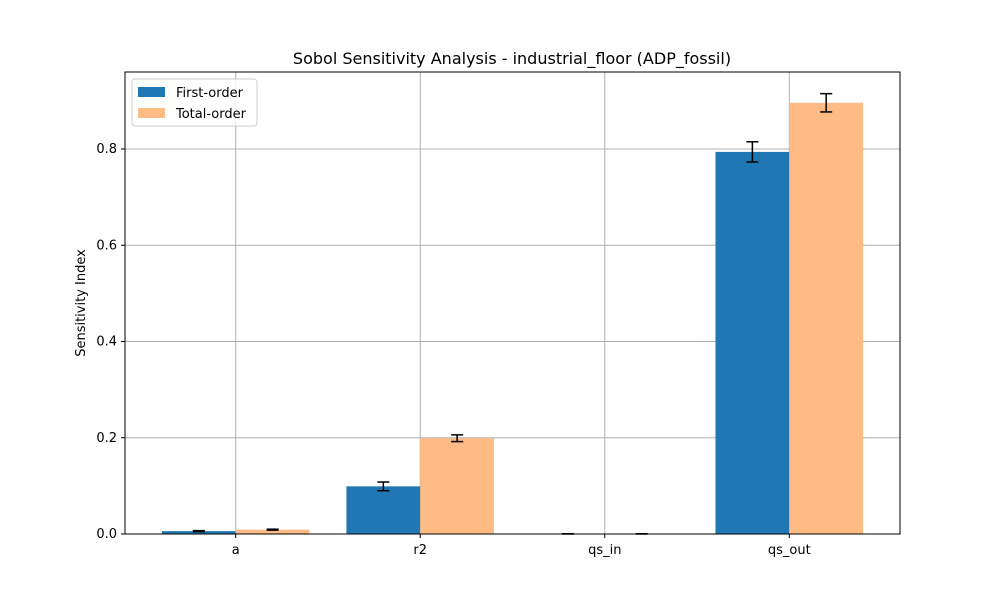 The height and width of the screenshot is (600, 1000). What do you see at coordinates (420, 550) in the screenshot?
I see `x-tick-label: r2` at bounding box center [420, 550].